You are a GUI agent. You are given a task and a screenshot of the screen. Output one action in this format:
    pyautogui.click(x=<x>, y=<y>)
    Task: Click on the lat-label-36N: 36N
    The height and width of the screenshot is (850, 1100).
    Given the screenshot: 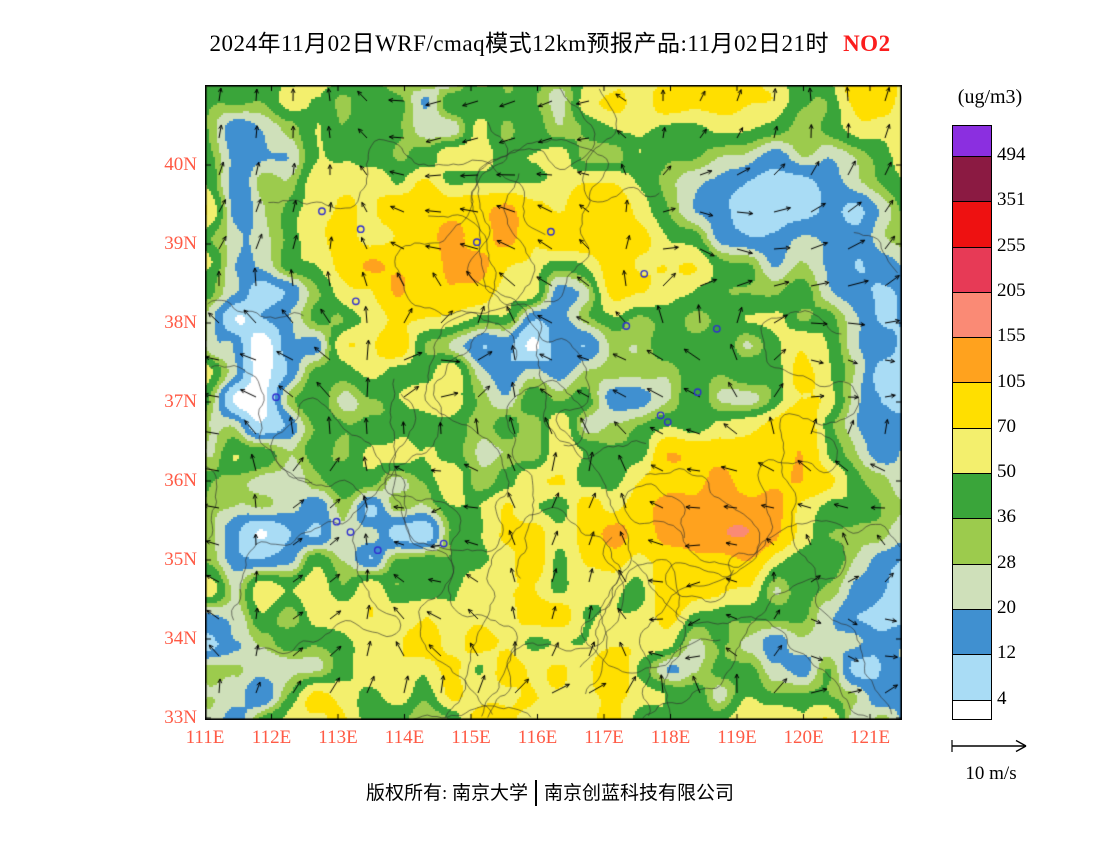 What is the action you would take?
    pyautogui.click(x=180, y=480)
    